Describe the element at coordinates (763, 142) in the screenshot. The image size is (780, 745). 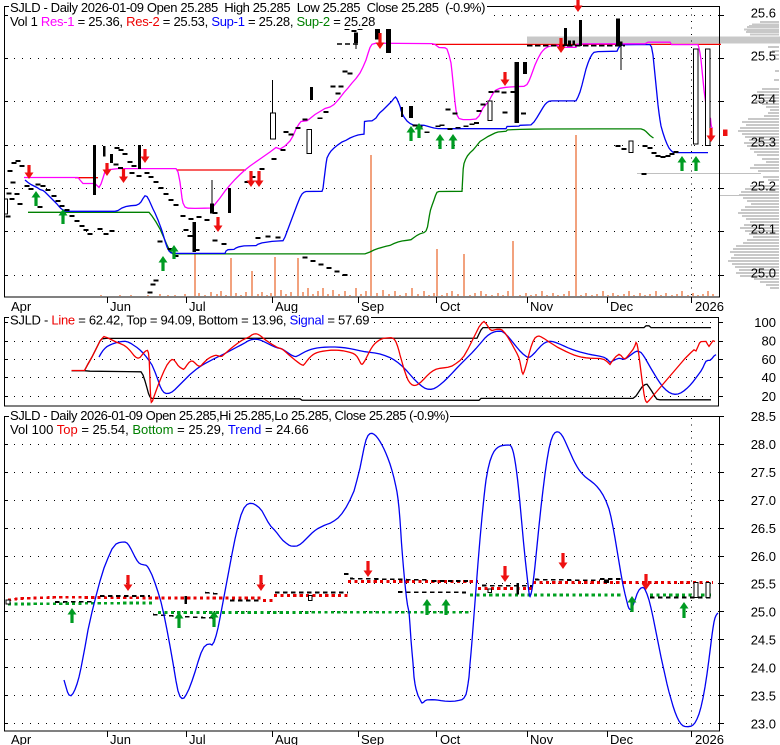
I see `svg-text: 25.3` at that location.